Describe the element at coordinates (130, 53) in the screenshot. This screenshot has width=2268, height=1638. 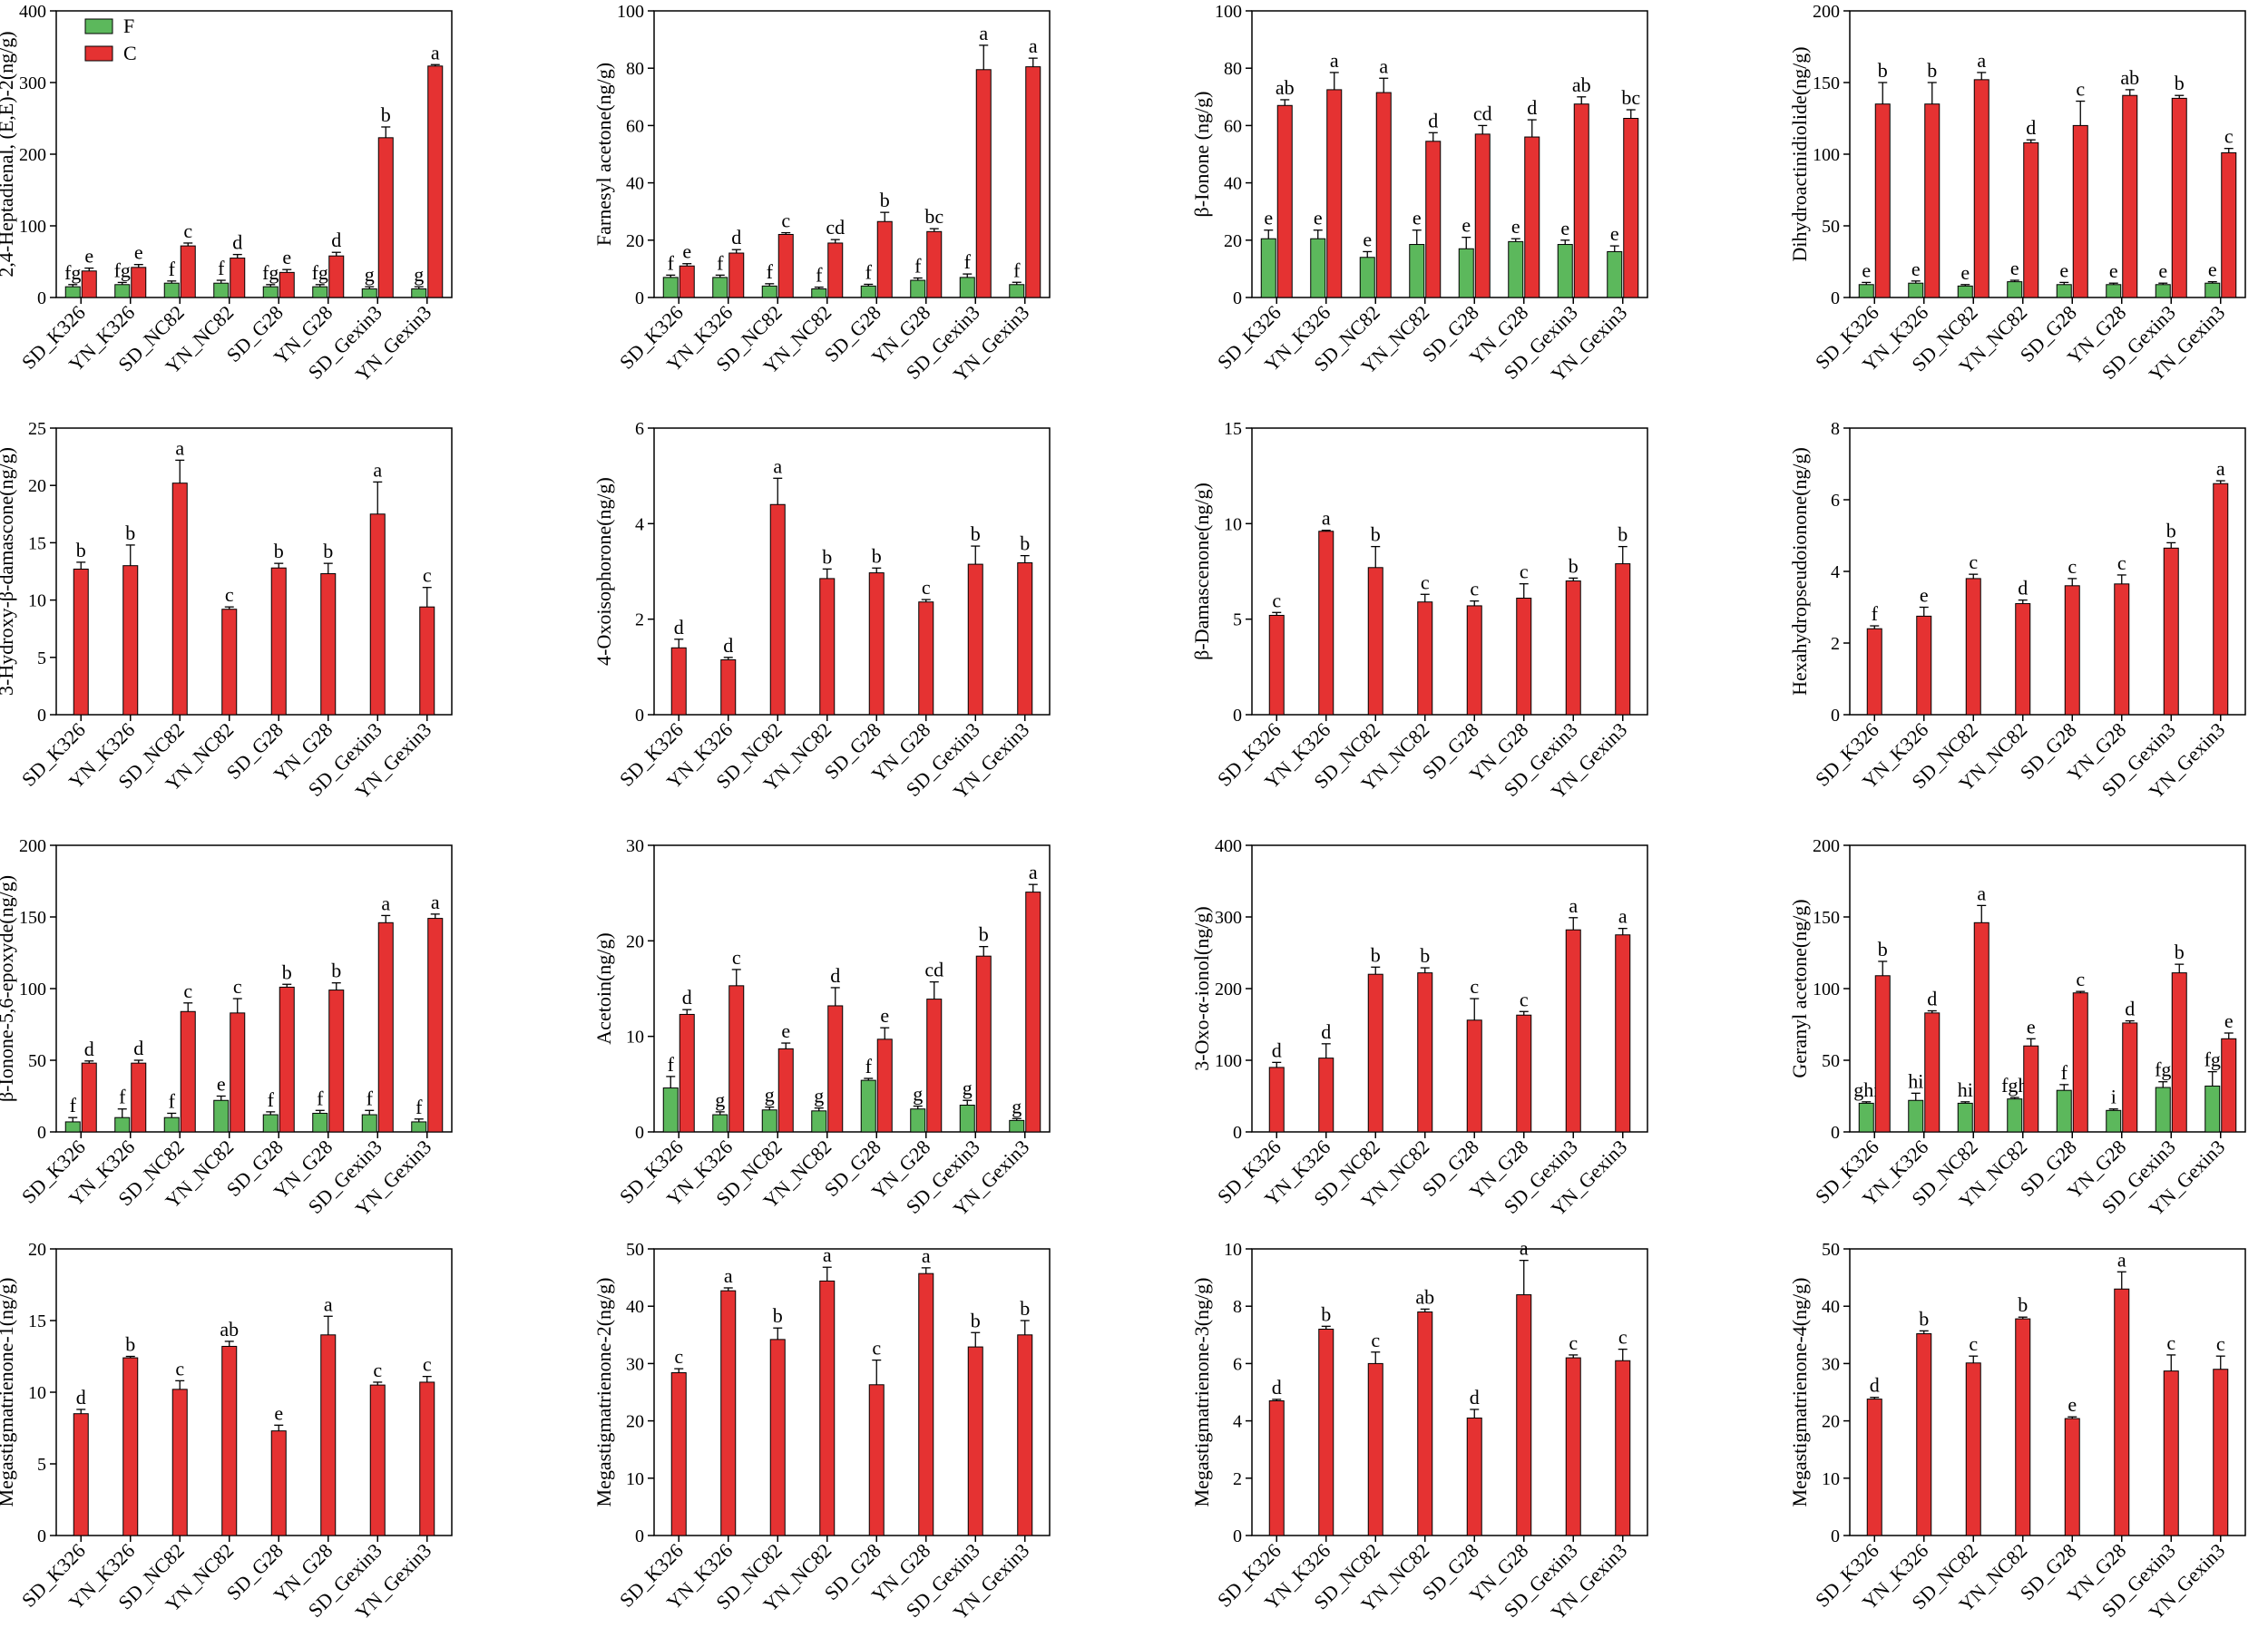
I see `legend-label-C: C` at that location.